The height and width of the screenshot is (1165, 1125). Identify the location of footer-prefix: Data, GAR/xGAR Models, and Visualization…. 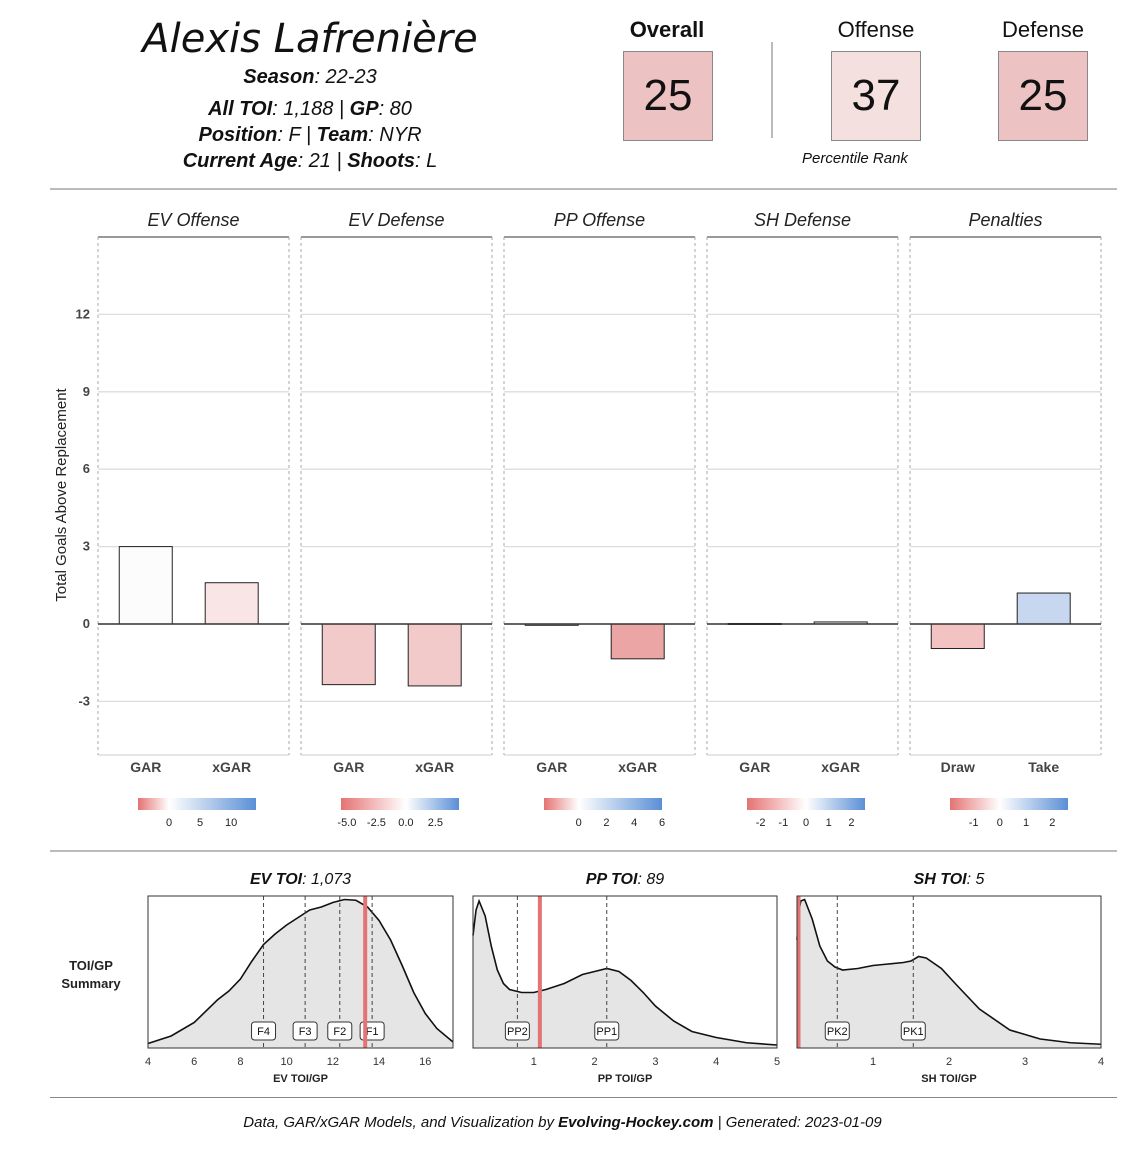
(401, 1122).